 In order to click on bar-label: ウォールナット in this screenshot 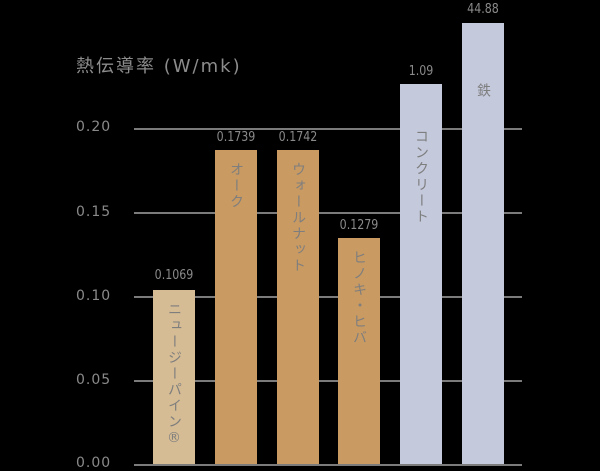, I will do `click(298, 218)`.